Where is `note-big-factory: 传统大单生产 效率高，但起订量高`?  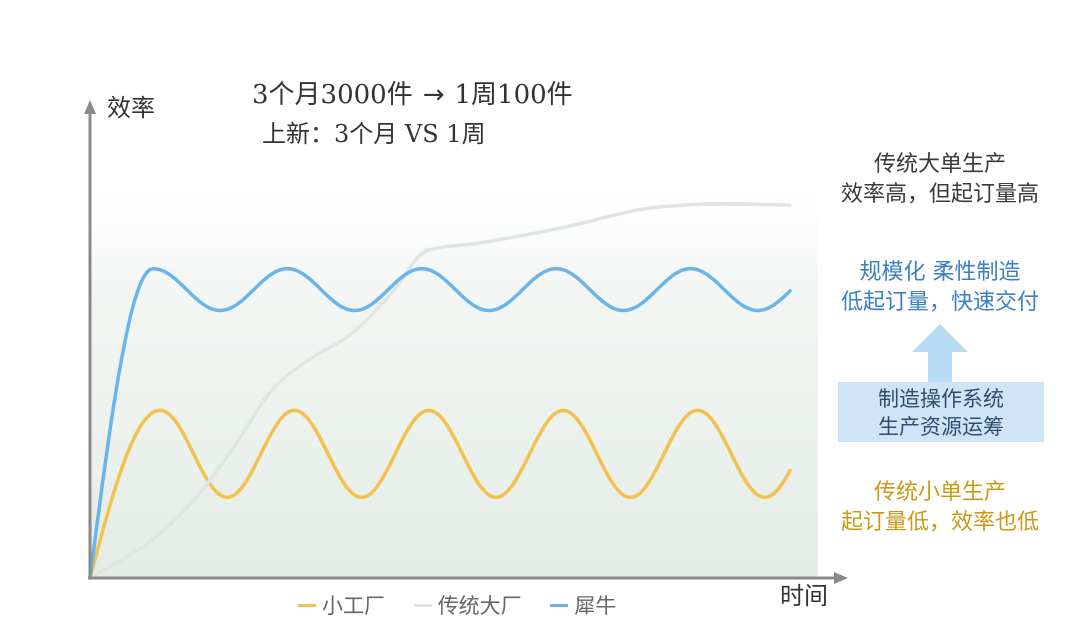 note-big-factory: 传统大单生产 效率高，但起订量高 is located at coordinates (940, 180).